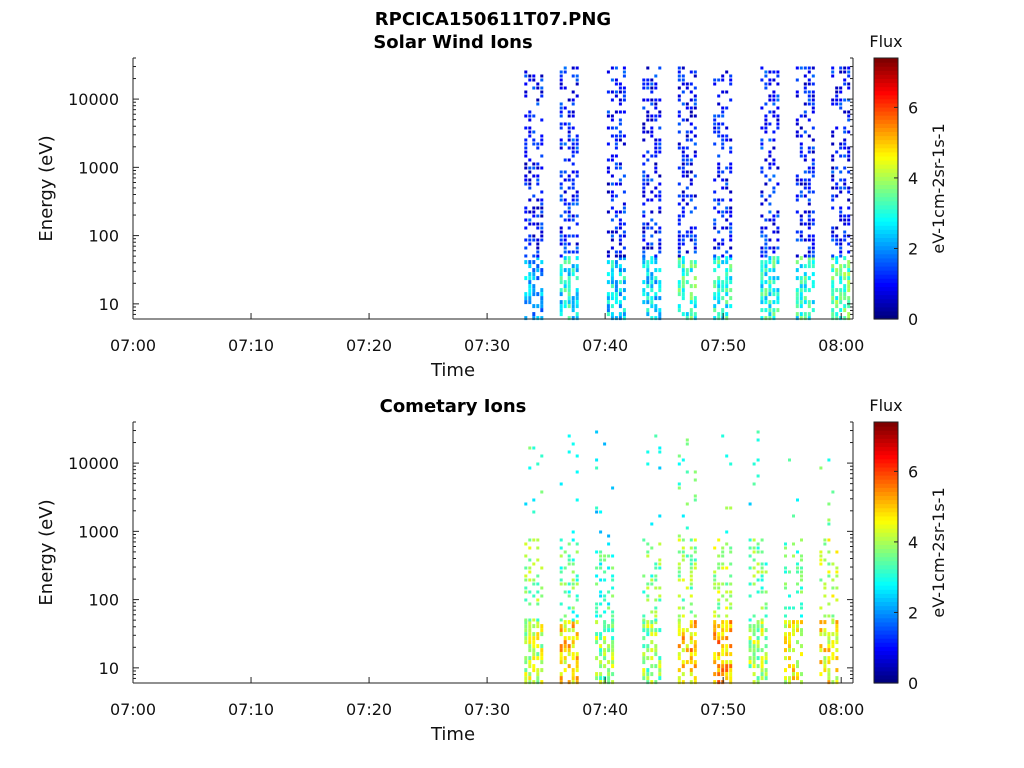 Image resolution: width=1024 pixels, height=768 pixels. I want to click on colorbar-label: Flux, so click(885, 41).